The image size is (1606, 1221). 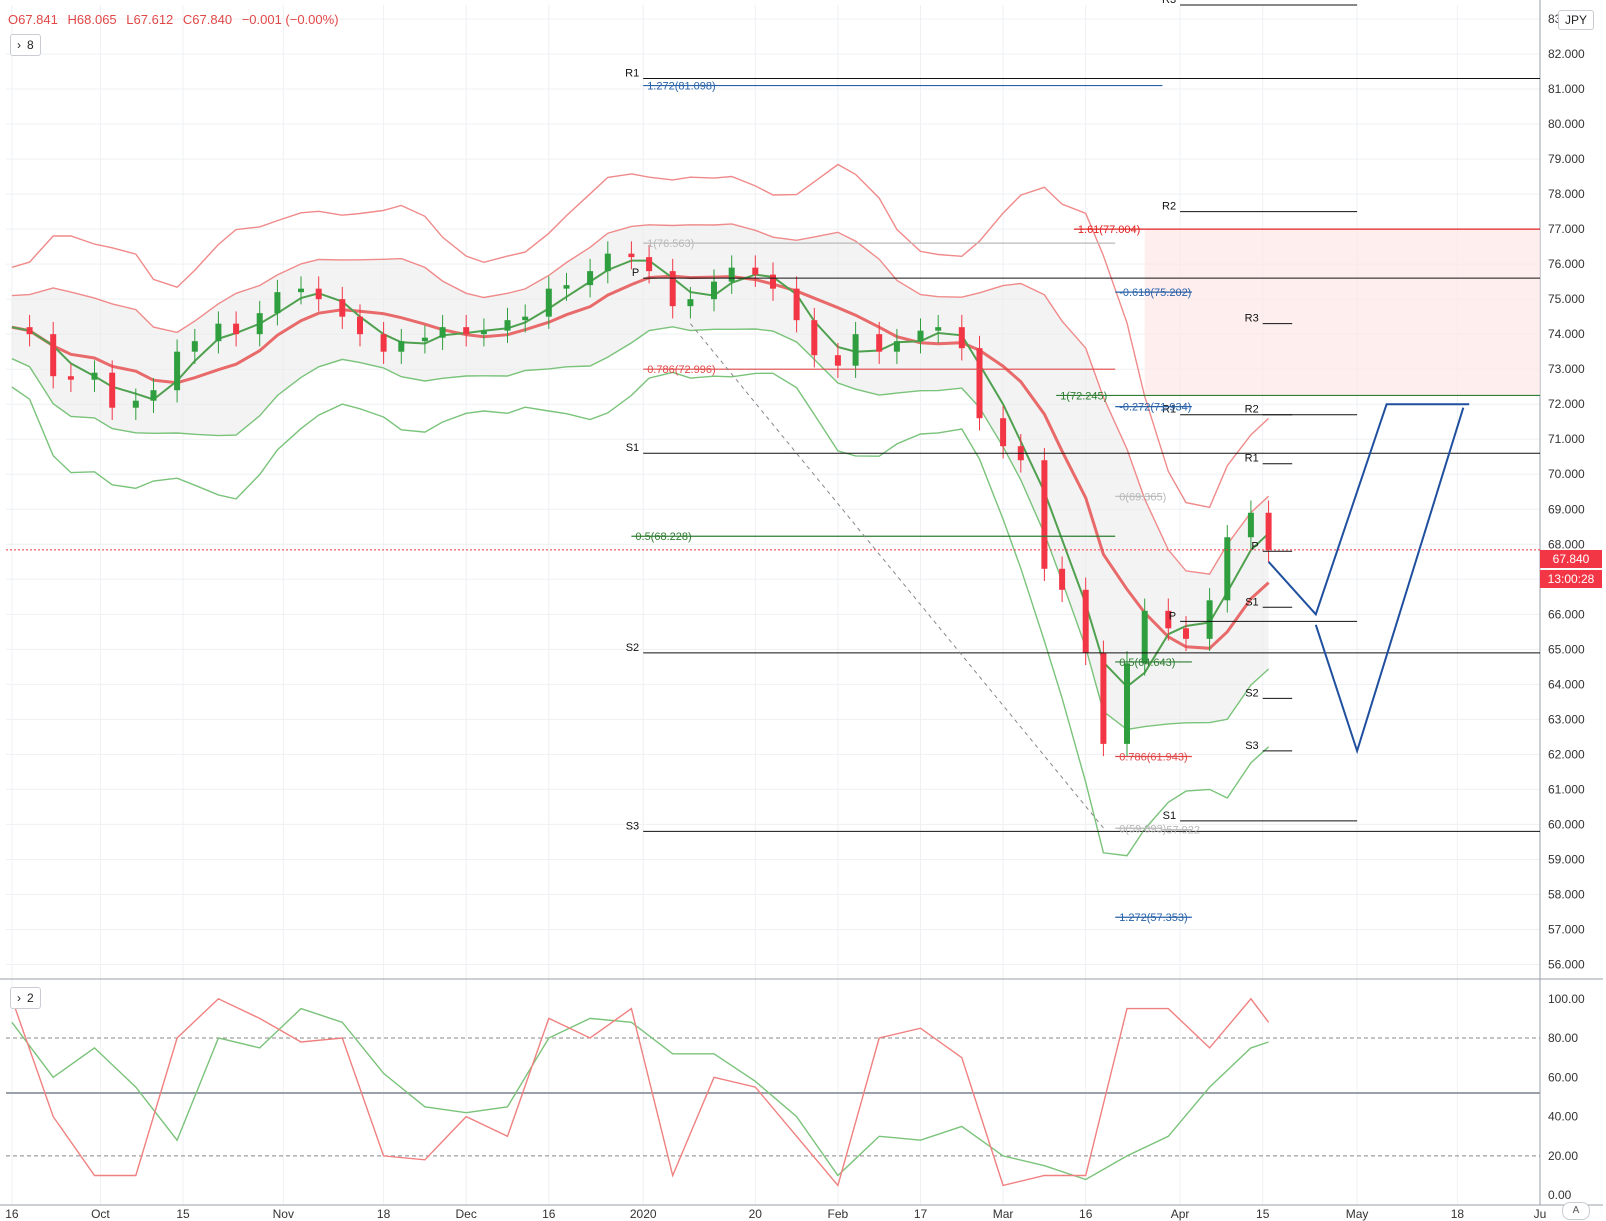 What do you see at coordinates (1180, 1214) in the screenshot?
I see `time-tick-label: Apr` at bounding box center [1180, 1214].